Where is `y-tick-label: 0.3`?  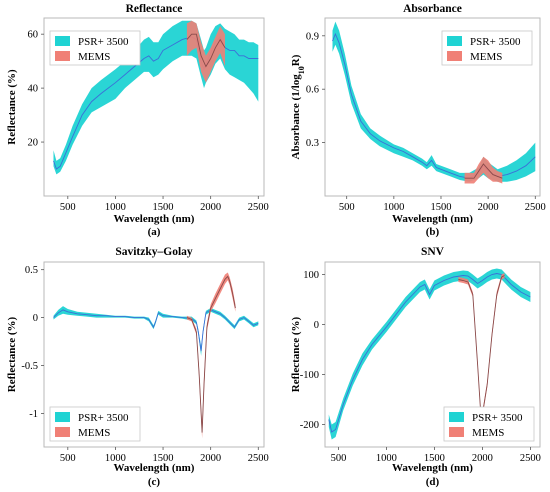 y-tick-label: 0.3 is located at coordinates (312, 143).